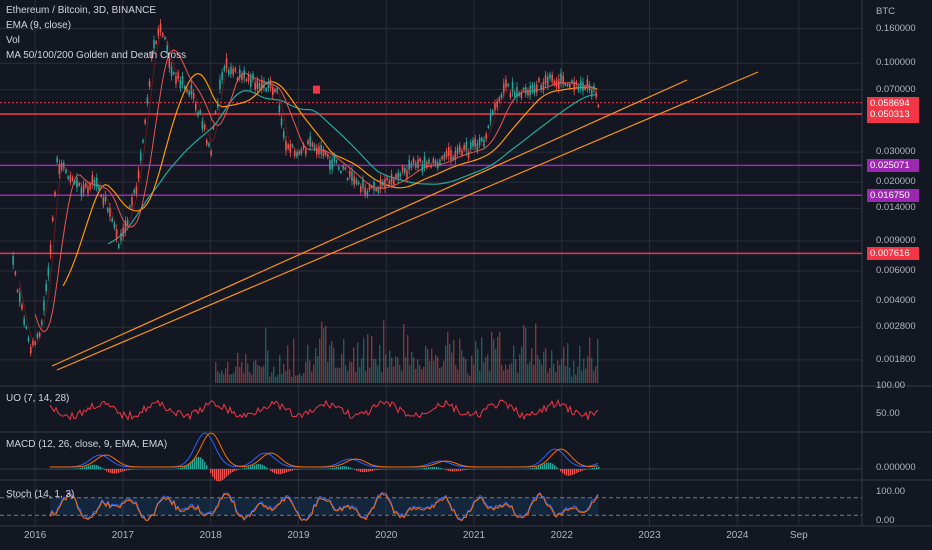  What do you see at coordinates (324, 507) in the screenshot?
I see `stoch-d-line` at bounding box center [324, 507].